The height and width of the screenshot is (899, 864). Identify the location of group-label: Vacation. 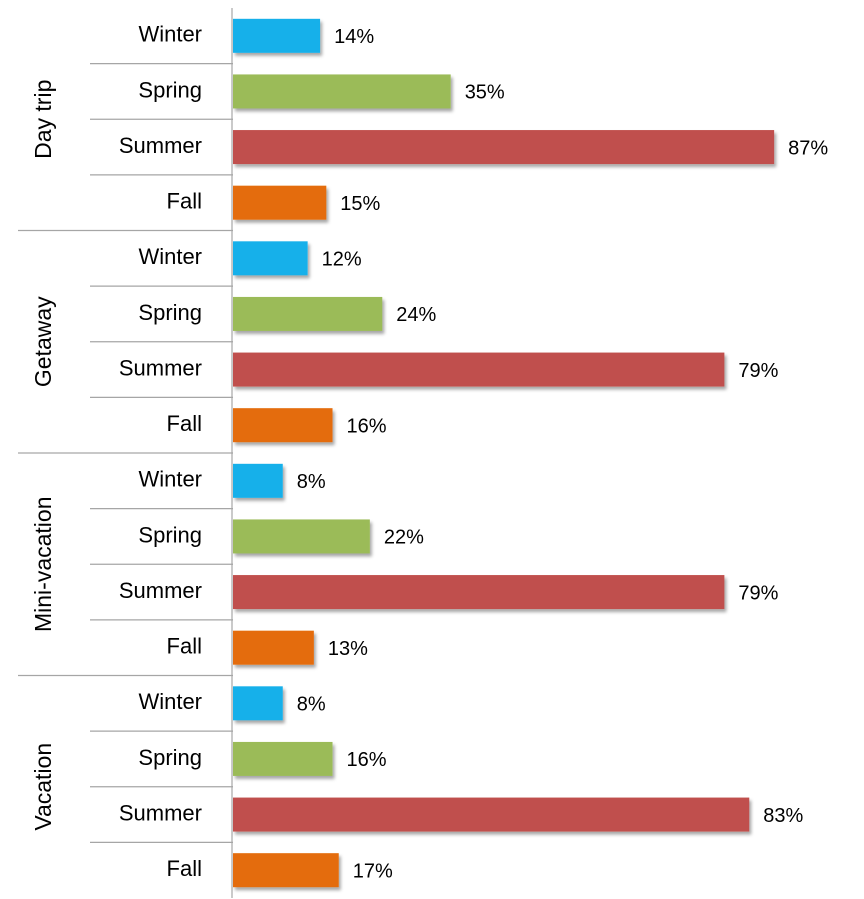
(43, 787).